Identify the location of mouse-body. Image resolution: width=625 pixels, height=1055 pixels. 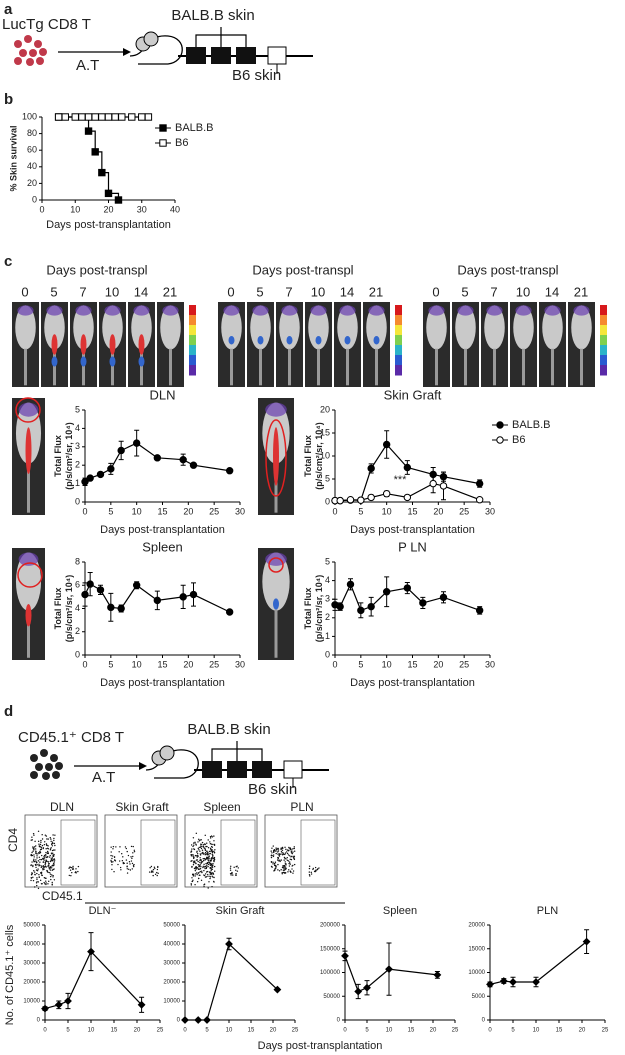
(494, 327).